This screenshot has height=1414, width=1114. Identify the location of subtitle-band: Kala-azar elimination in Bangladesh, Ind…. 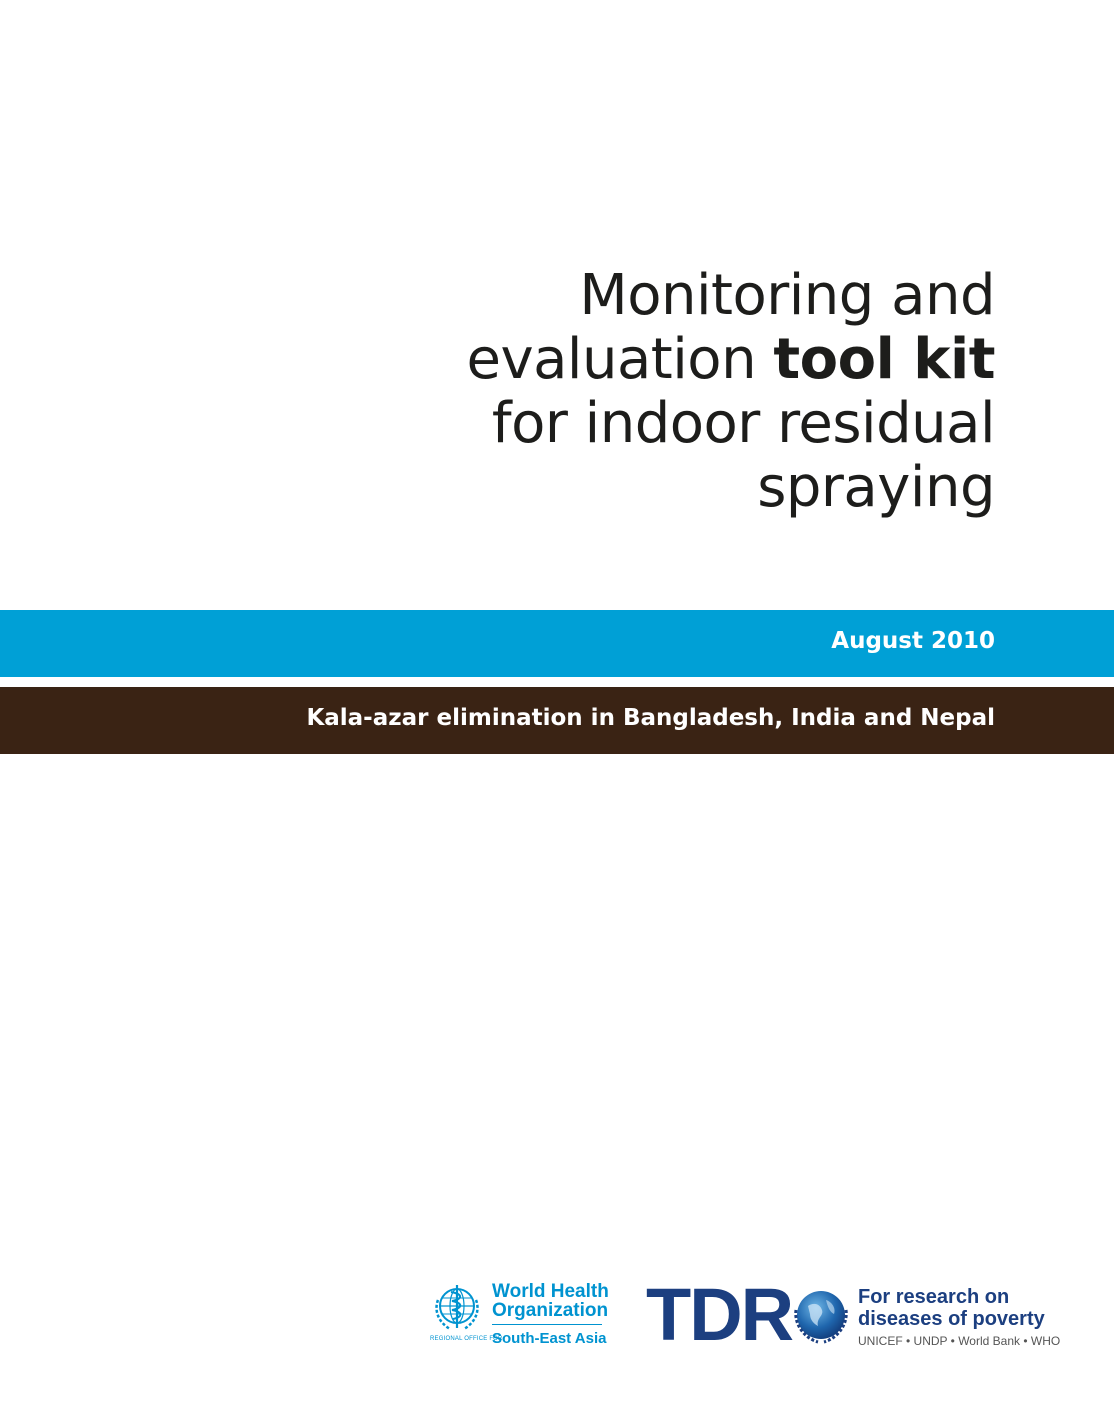
(557, 720).